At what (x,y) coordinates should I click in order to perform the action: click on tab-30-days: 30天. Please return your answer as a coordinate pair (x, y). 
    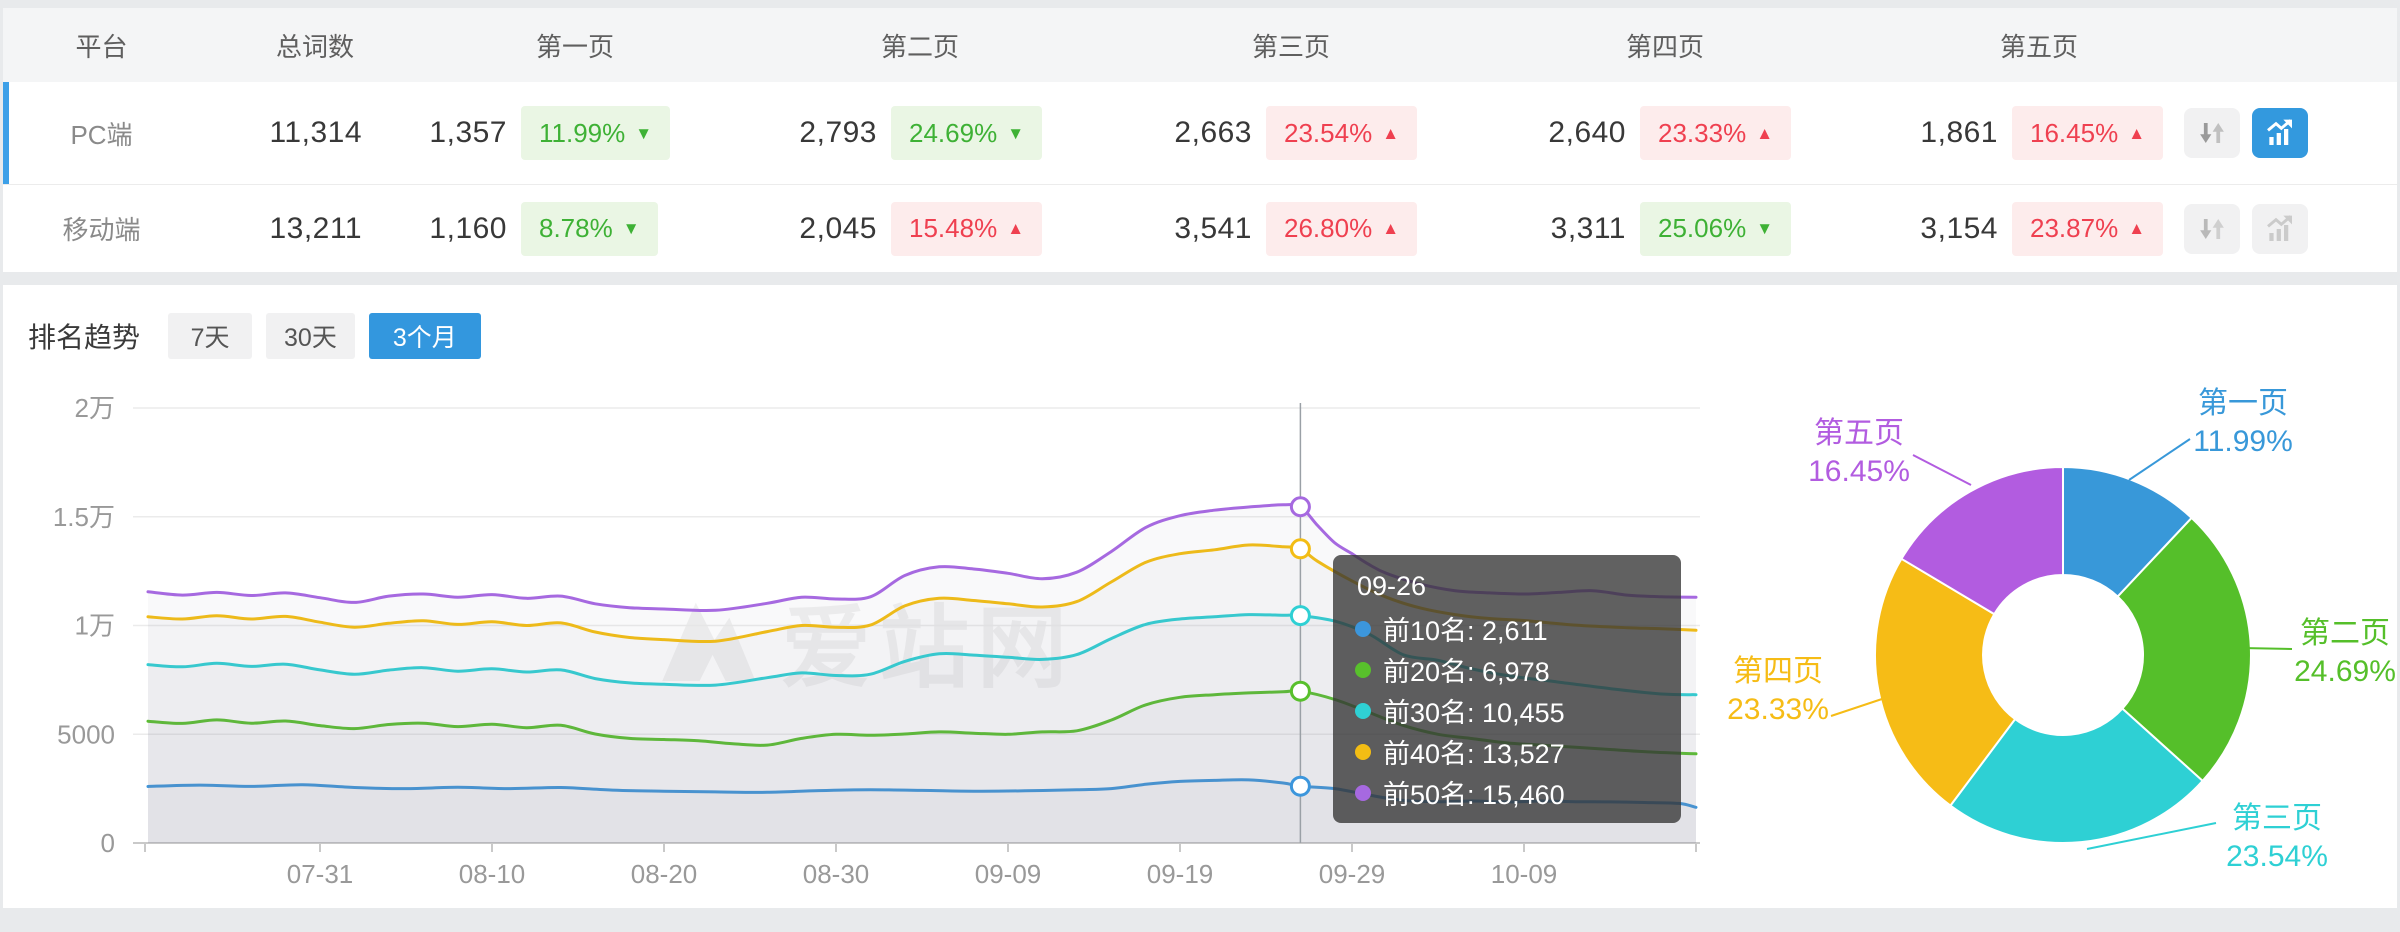
    Looking at the image, I should click on (310, 336).